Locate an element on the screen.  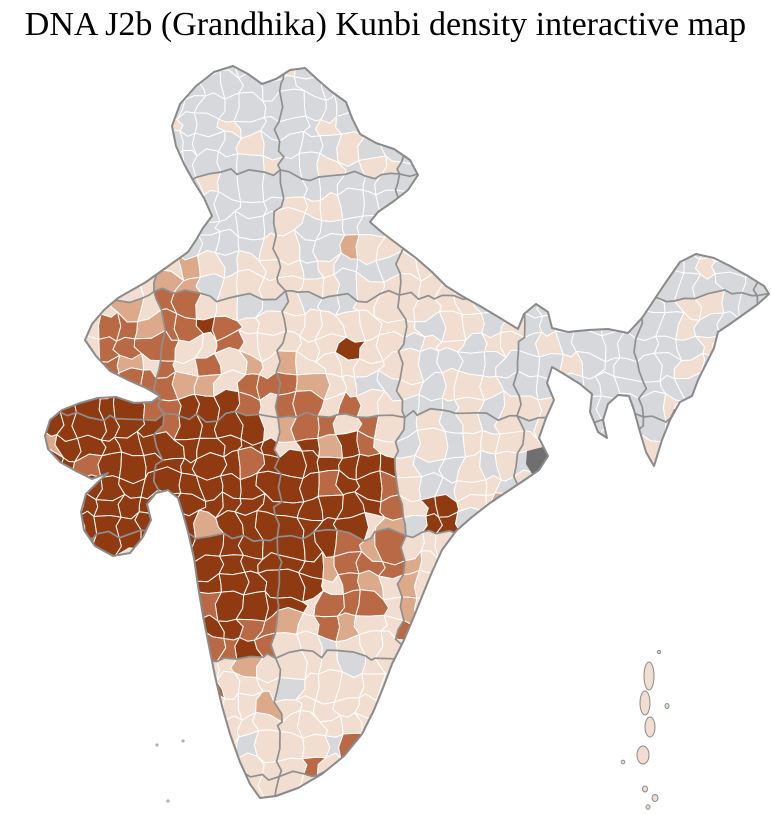
lakshadweep-island is located at coordinates (168, 801).